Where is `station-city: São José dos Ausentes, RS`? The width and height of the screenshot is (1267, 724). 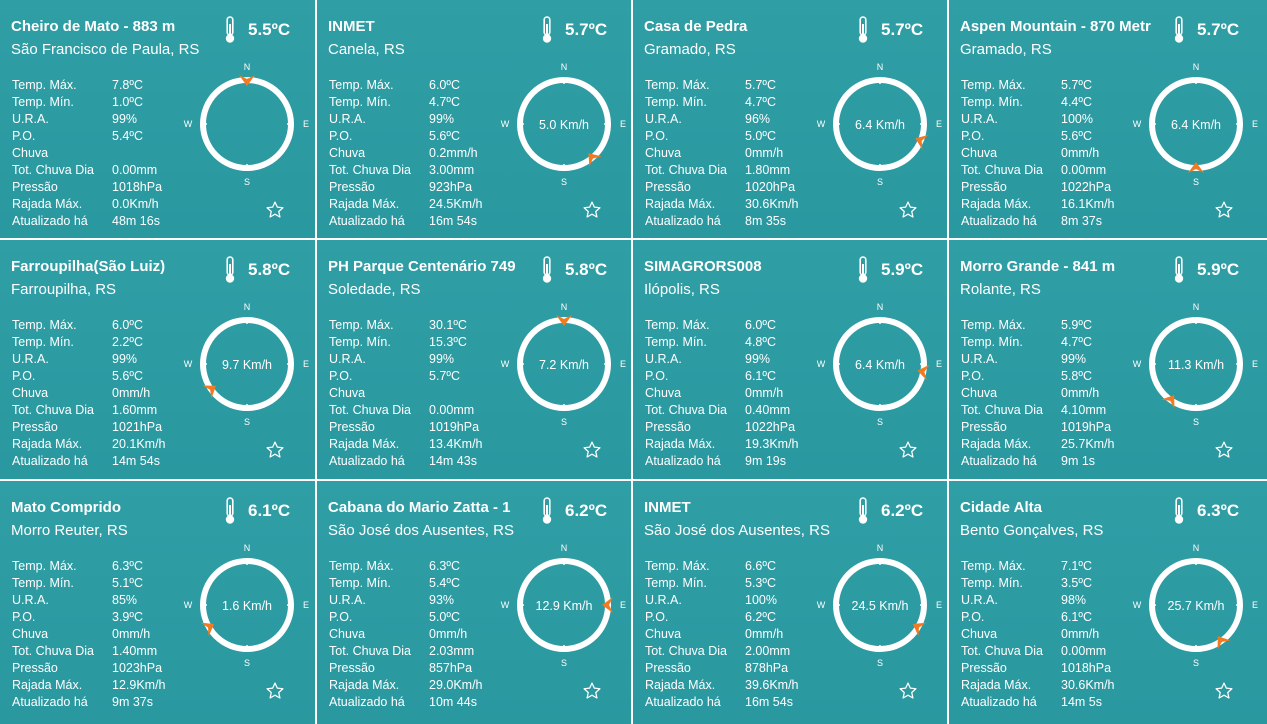 station-city: São José dos Ausentes, RS is located at coordinates (737, 530).